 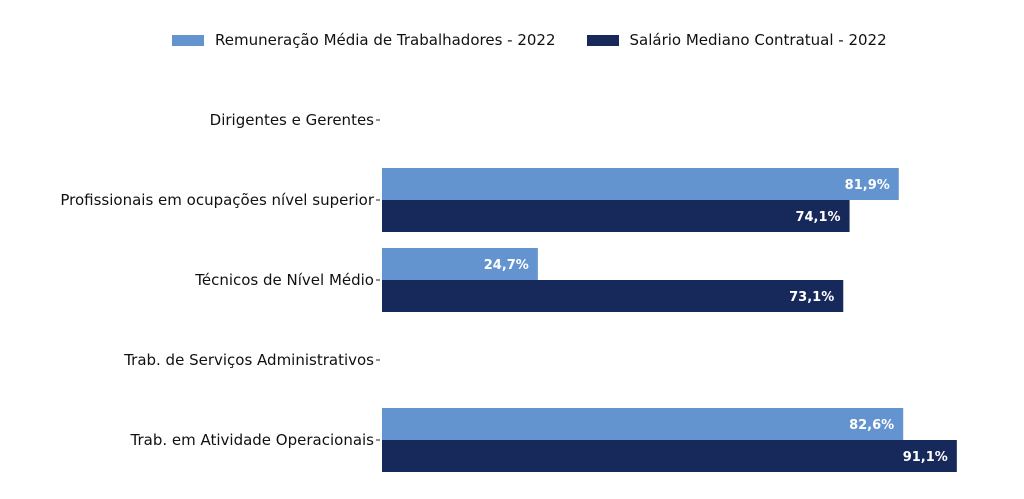 I want to click on y-tick-label-3: Trab. de Serviços Administrativos, so click(x=248, y=360).